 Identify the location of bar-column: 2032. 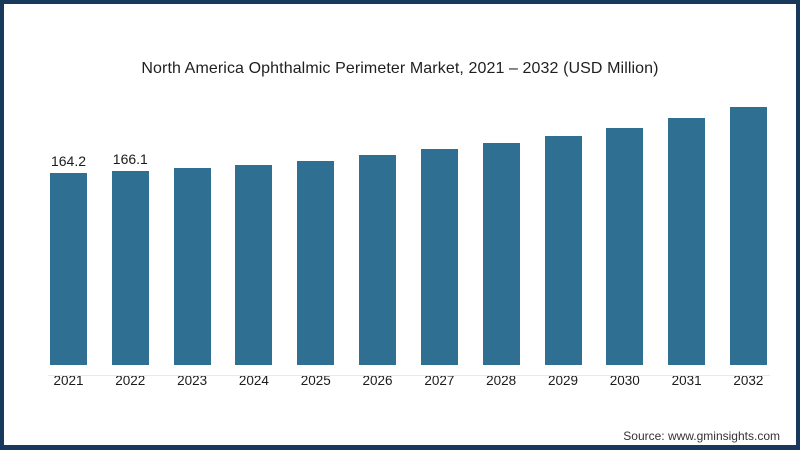
(748, 238).